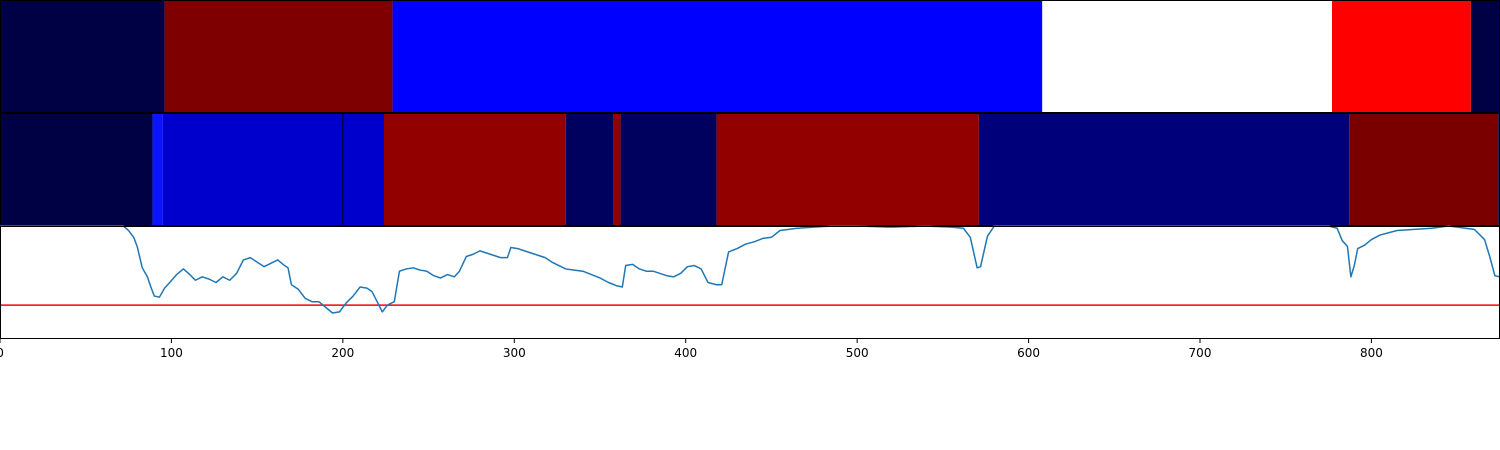  Describe the element at coordinates (2, 353) in the screenshot. I see `x-tick-label-0: 0` at that location.